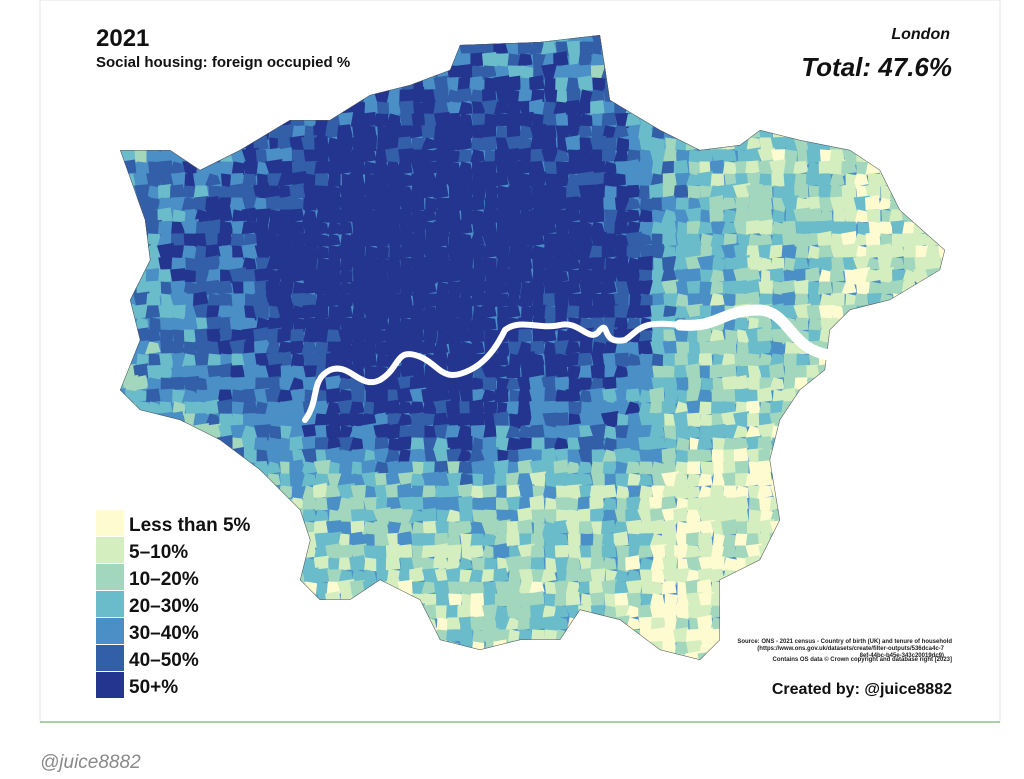 This screenshot has height=779, width=1024. I want to click on legend-swatch, so click(110, 550).